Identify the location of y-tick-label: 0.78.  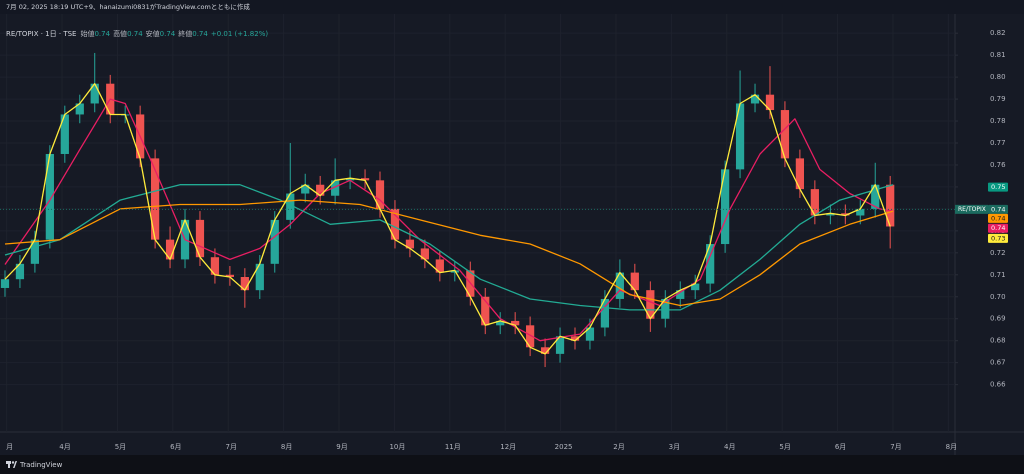
(998, 121).